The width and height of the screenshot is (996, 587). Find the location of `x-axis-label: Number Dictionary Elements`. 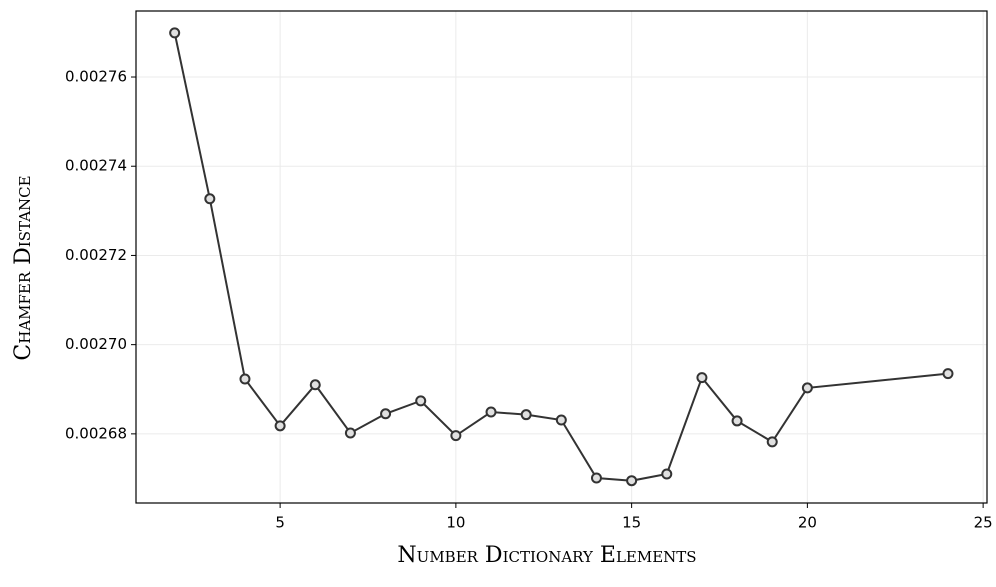

x-axis-label: Number Dictionary Elements is located at coordinates (546, 555).